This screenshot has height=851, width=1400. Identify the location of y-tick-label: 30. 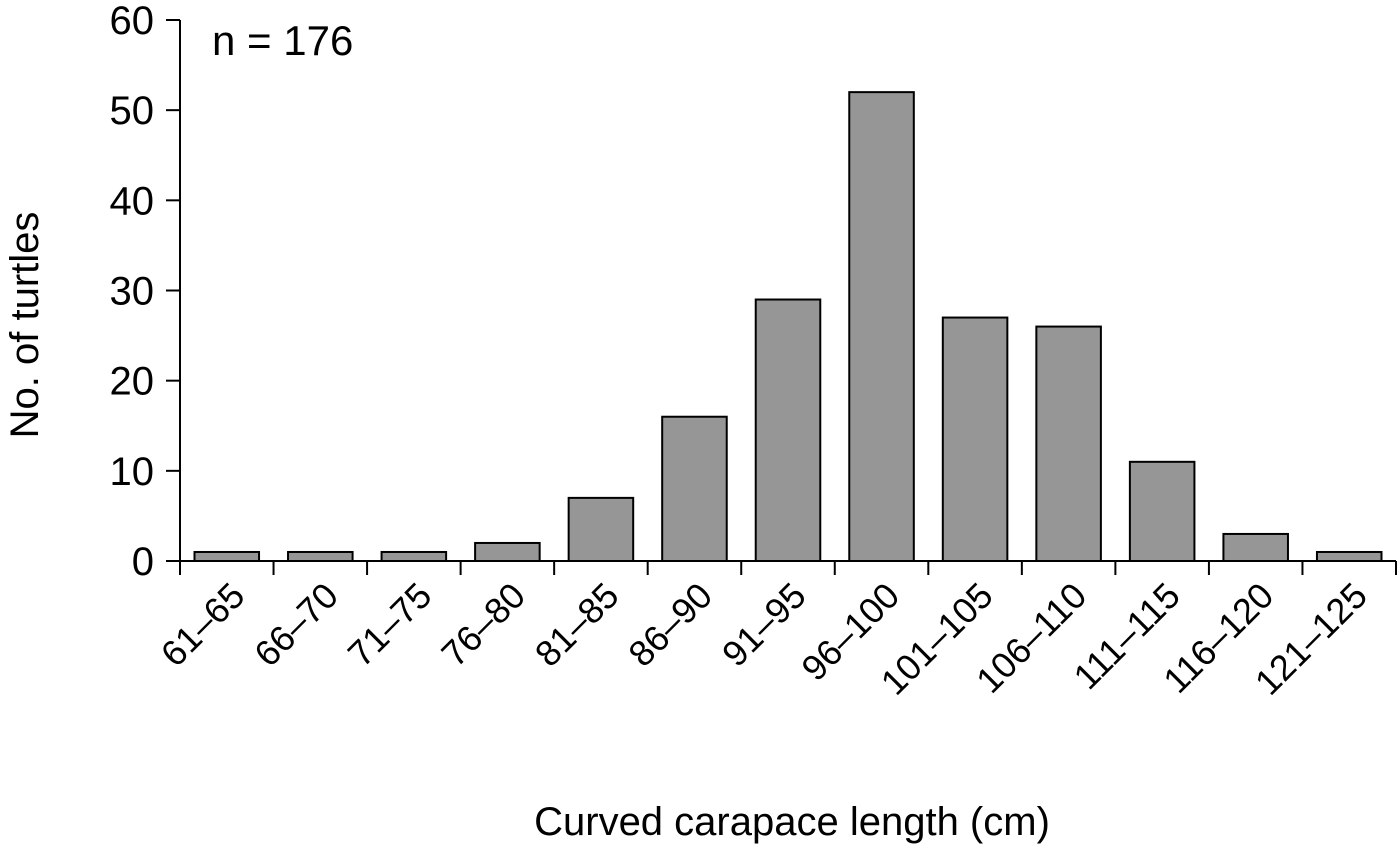
(132, 292).